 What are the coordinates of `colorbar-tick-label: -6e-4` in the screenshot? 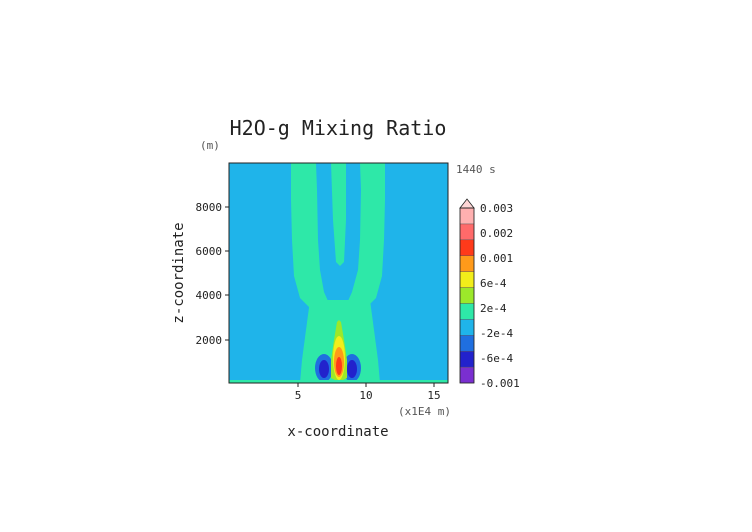 It's located at (496, 358).